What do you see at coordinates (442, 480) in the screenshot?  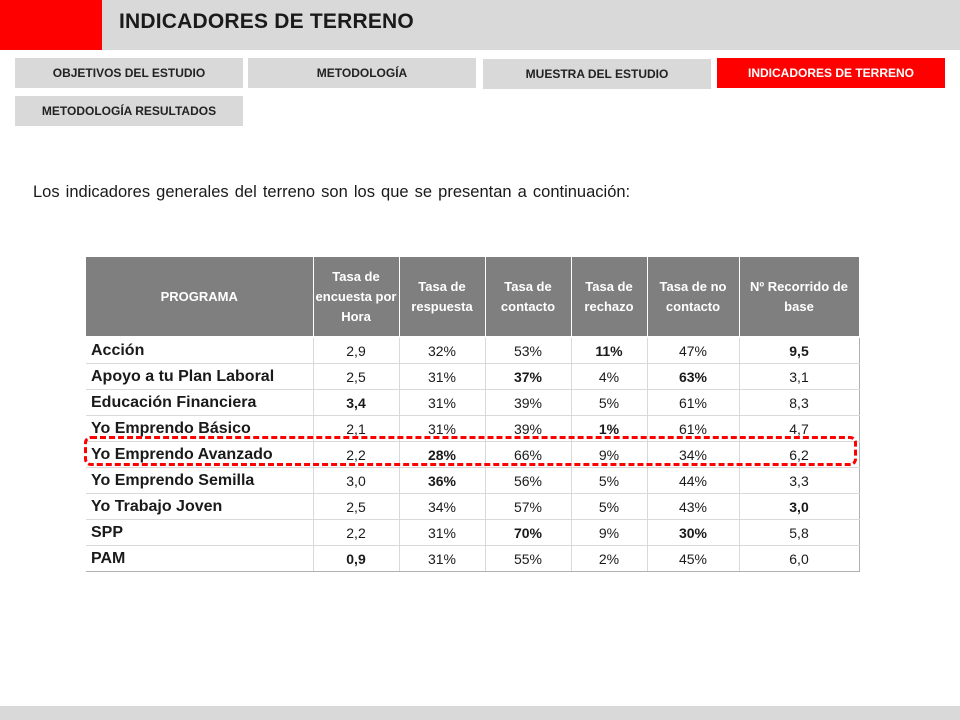 I see `value-cell: 36%` at bounding box center [442, 480].